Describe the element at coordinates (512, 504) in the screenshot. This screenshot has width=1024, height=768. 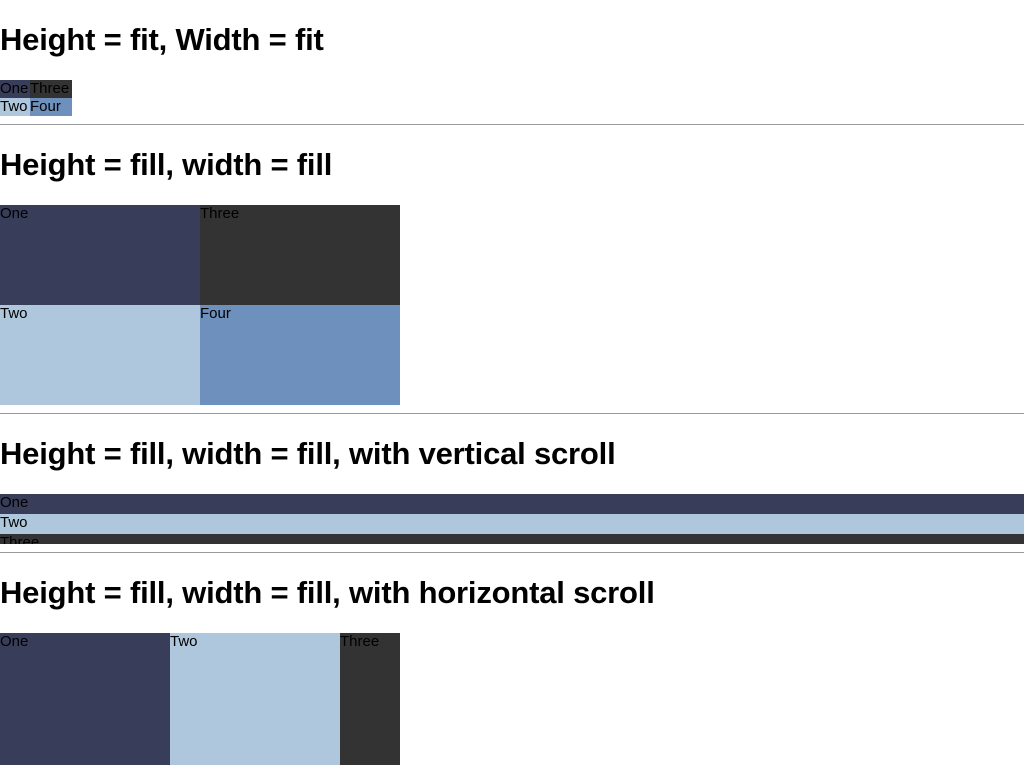
I see `row-one: One` at that location.